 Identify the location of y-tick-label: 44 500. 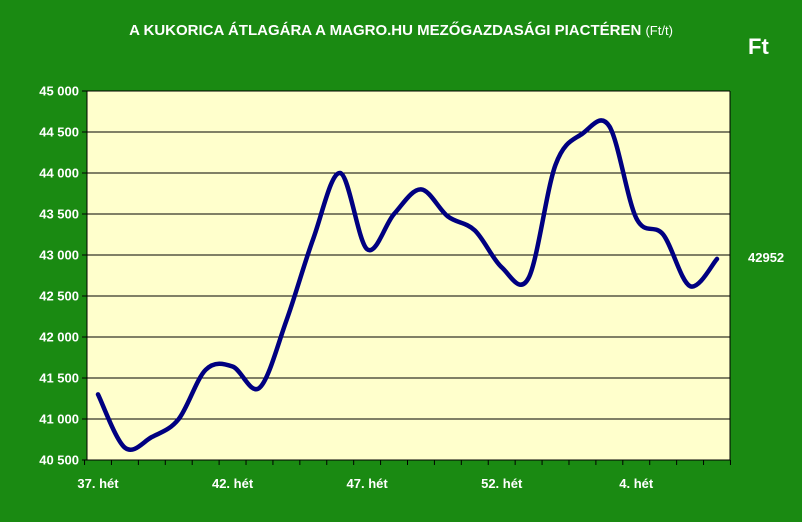
(59, 132).